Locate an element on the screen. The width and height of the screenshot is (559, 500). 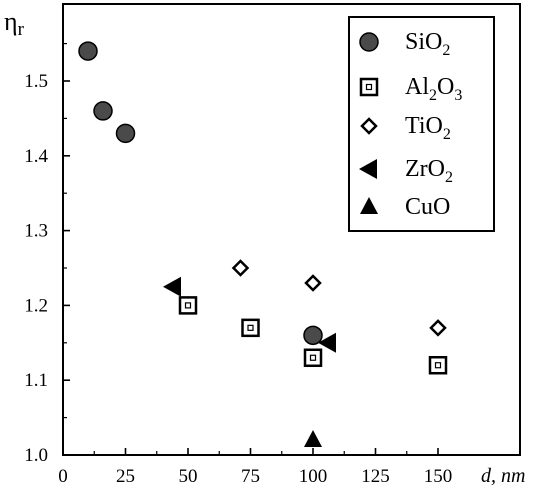
data-point-series-1-3-inner is located at coordinates (438, 365).